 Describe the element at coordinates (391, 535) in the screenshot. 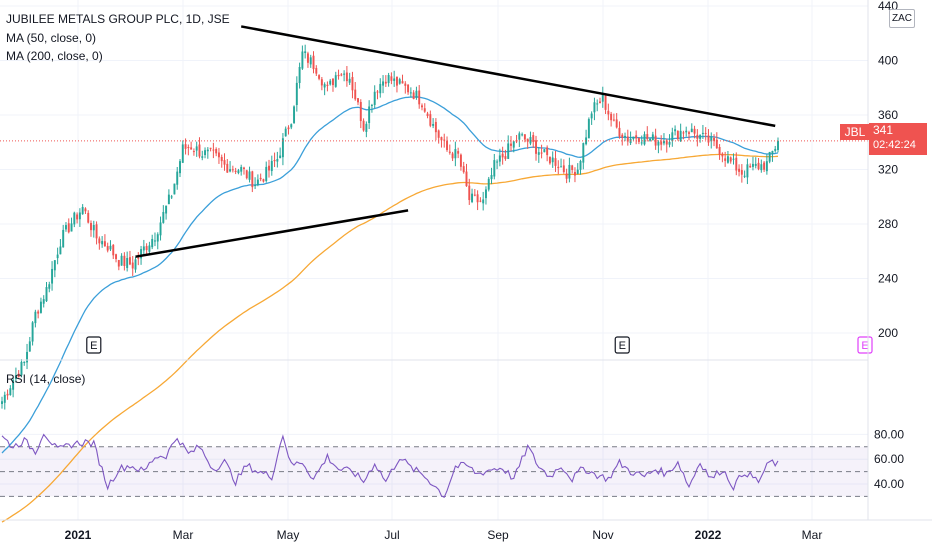

I see `time-tick-label: Jul` at that location.